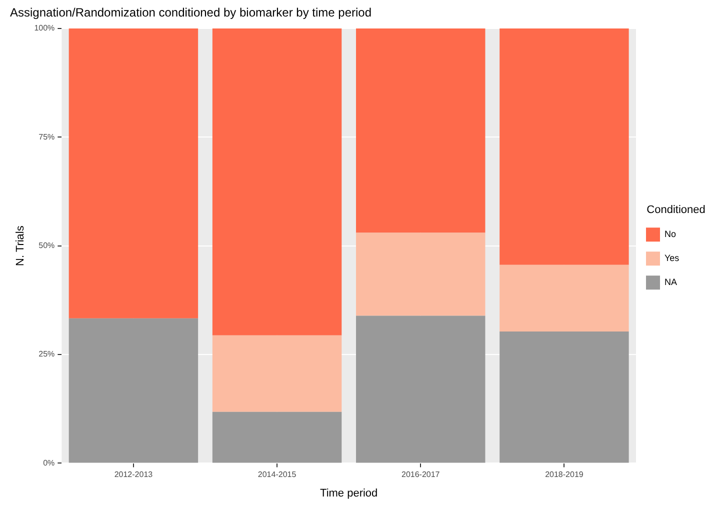  What do you see at coordinates (671, 282) in the screenshot?
I see `legend-label: NA` at bounding box center [671, 282].